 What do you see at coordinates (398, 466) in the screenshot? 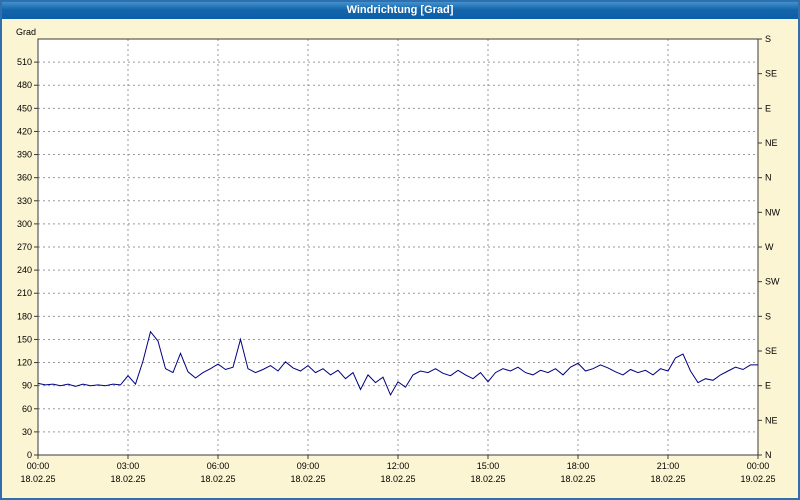
I see `x-tick-time-label: 12:00` at bounding box center [398, 466].